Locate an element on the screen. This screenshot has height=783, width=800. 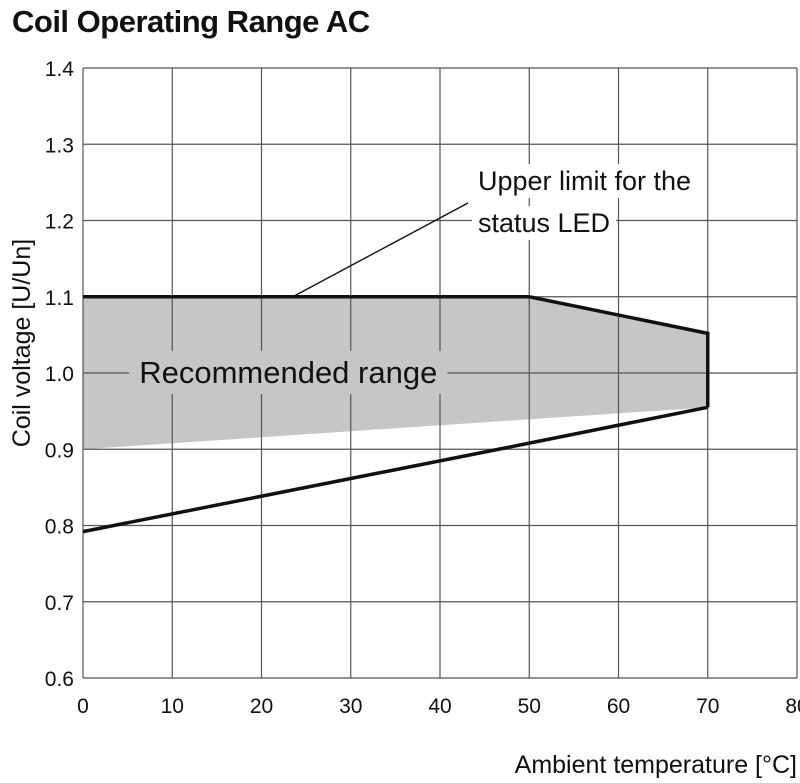
y-tick-label: 1.1 is located at coordinates (59, 298).